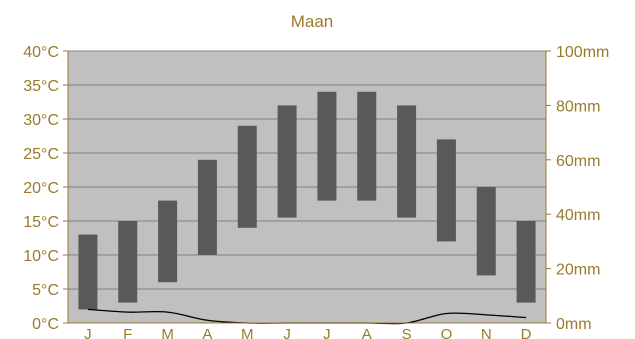 This screenshot has height=339, width=635. Describe the element at coordinates (41, 188) in the screenshot. I see `y-tick-label: 20°C` at that location.